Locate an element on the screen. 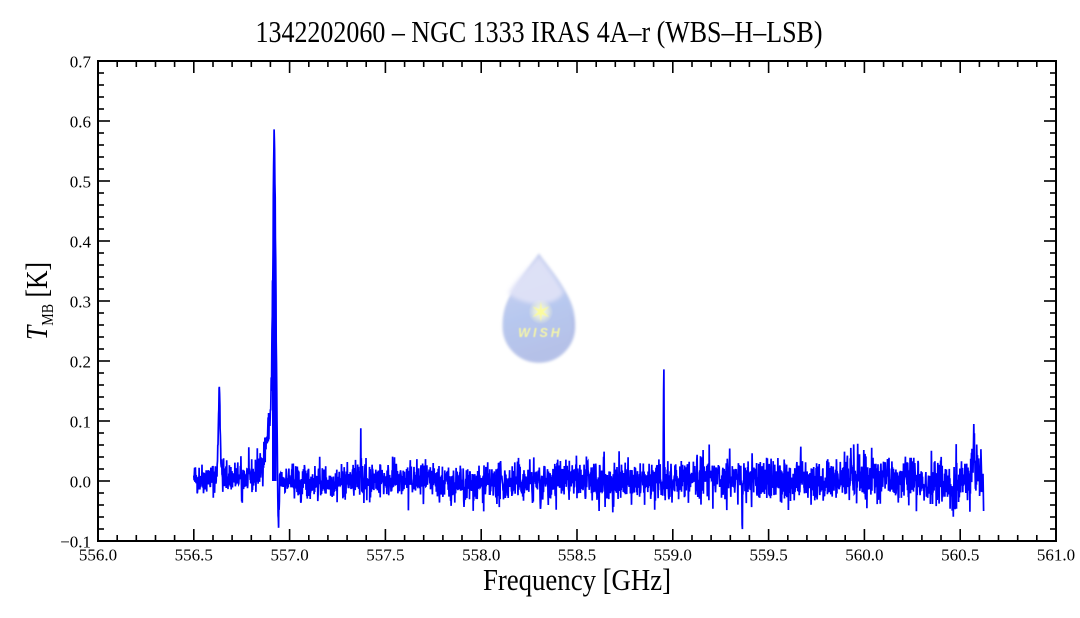 Image resolution: width=1080 pixels, height=618 pixels. svg-text: 556.5 is located at coordinates (194, 555).